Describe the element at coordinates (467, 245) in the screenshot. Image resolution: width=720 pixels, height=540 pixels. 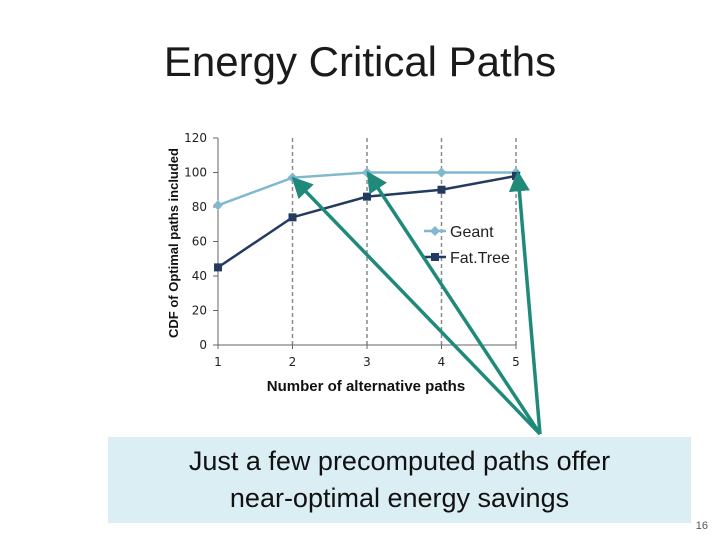
I see `legend-layer: Geant Fat.Tree` at that location.